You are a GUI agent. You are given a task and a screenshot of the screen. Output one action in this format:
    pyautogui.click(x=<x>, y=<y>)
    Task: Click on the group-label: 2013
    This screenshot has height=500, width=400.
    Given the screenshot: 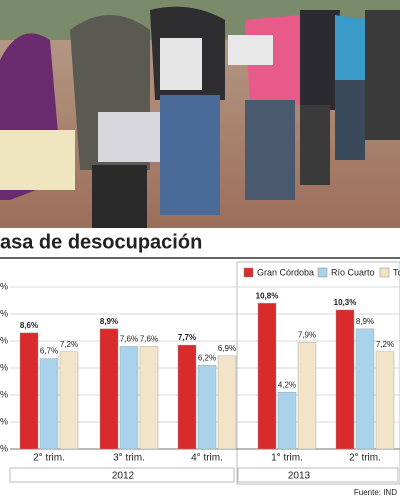 What is the action you would take?
    pyautogui.click(x=299, y=476)
    